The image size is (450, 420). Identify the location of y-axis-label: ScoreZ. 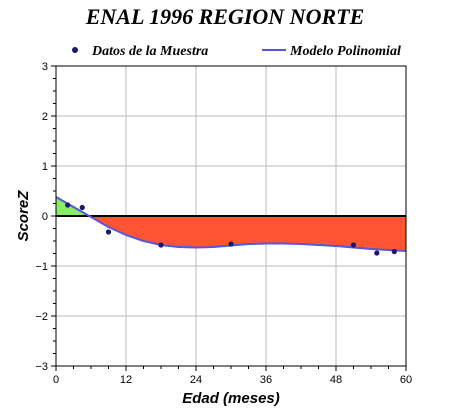
(23, 216).